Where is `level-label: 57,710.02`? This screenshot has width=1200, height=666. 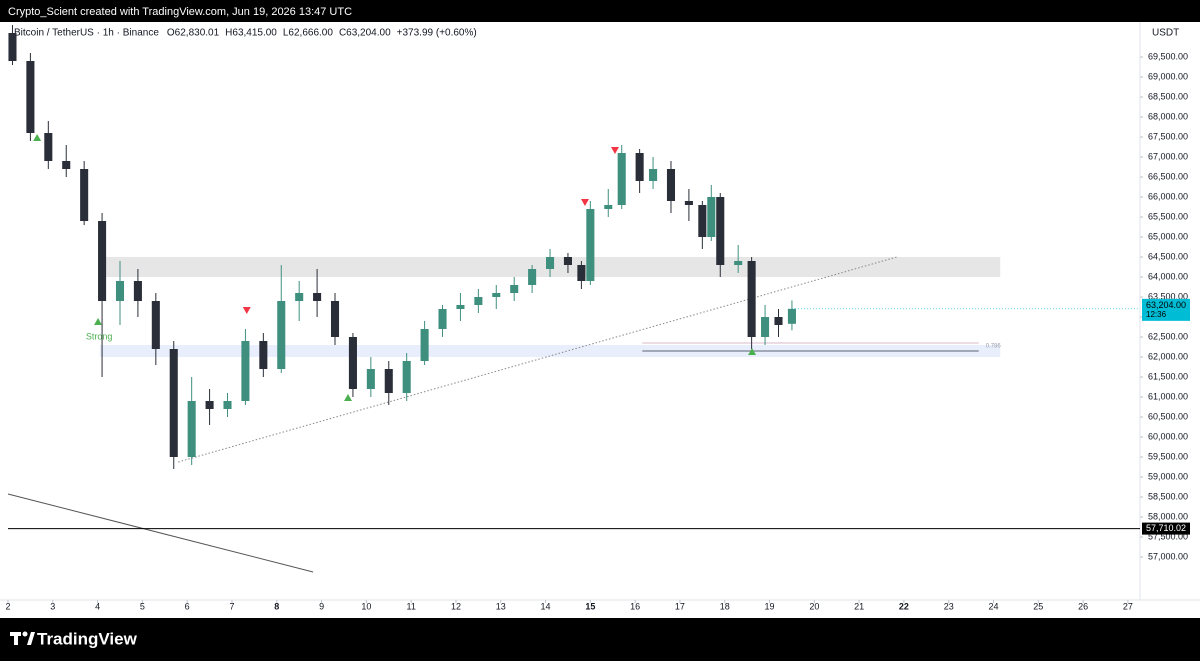
level-label: 57,710.02 is located at coordinates (1166, 528).